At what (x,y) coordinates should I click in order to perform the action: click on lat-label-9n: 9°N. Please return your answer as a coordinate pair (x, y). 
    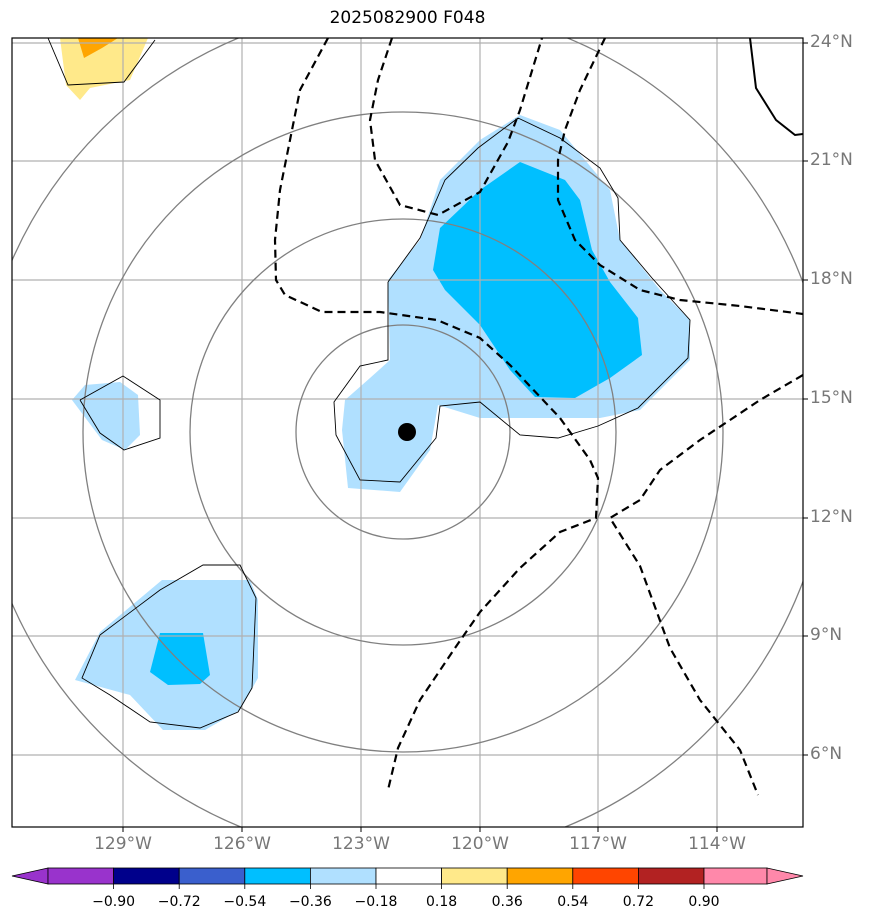
    Looking at the image, I should click on (826, 635).